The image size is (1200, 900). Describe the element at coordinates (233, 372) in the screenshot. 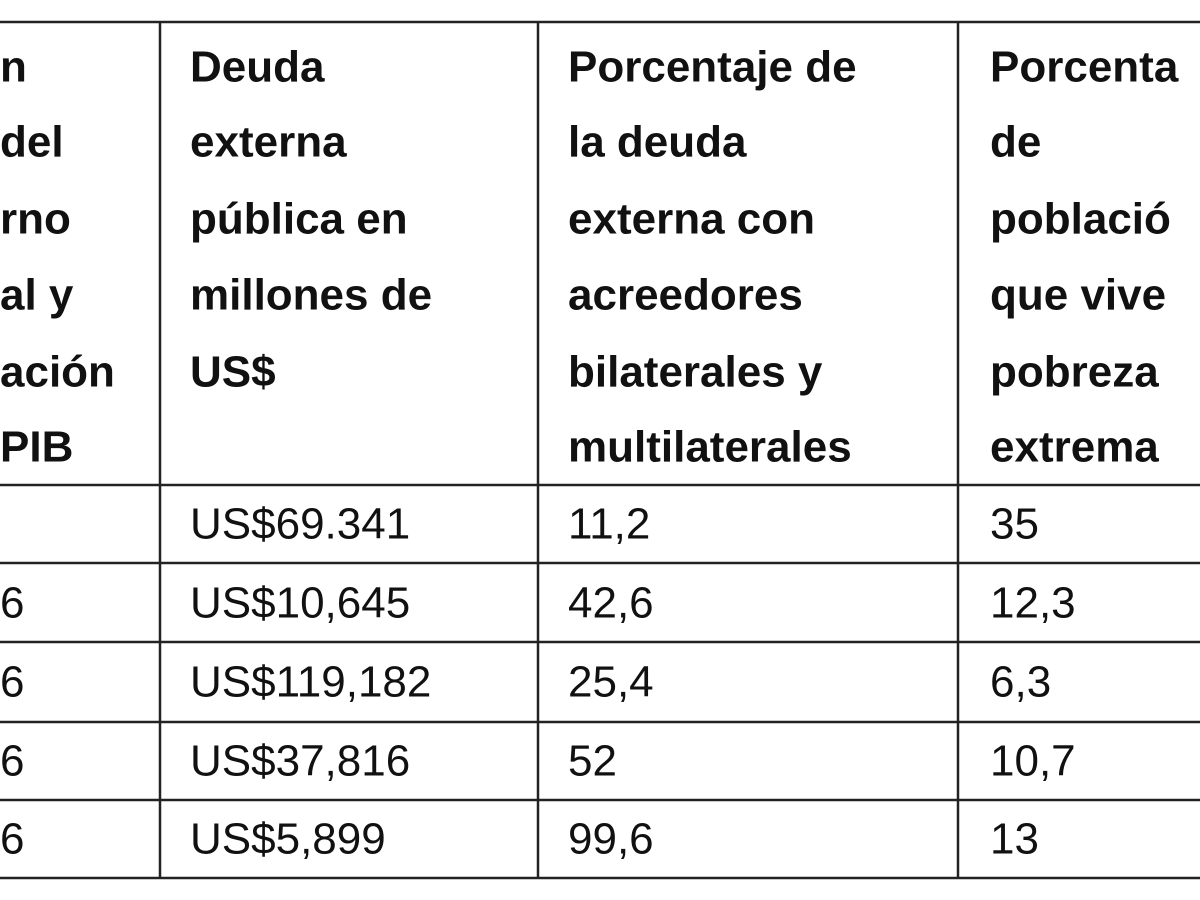

I see `header-text: US$` at that location.